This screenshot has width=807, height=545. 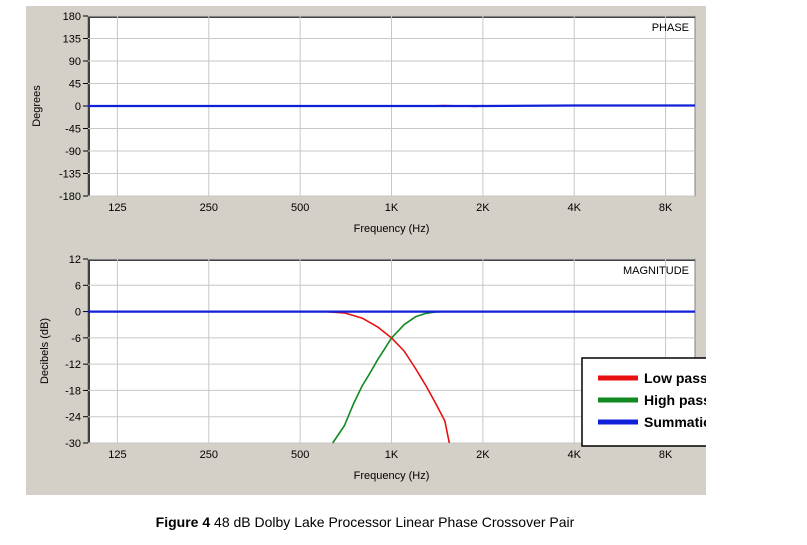 I want to click on y-tick-label: -12, so click(x=73, y=365).